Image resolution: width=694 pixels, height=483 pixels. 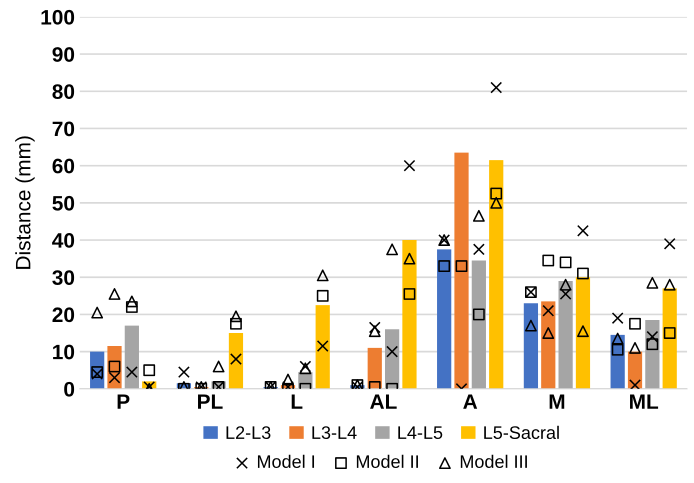 I want to click on legend-label: L3-L4, so click(x=334, y=433).